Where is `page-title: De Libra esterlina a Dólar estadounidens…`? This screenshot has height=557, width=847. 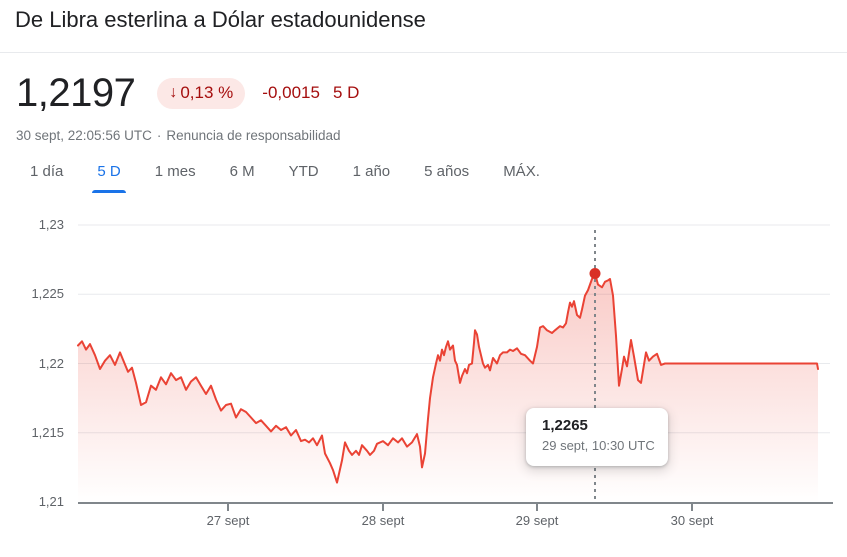 page-title: De Libra esterlina a Dólar estadounidens… is located at coordinates (220, 19).